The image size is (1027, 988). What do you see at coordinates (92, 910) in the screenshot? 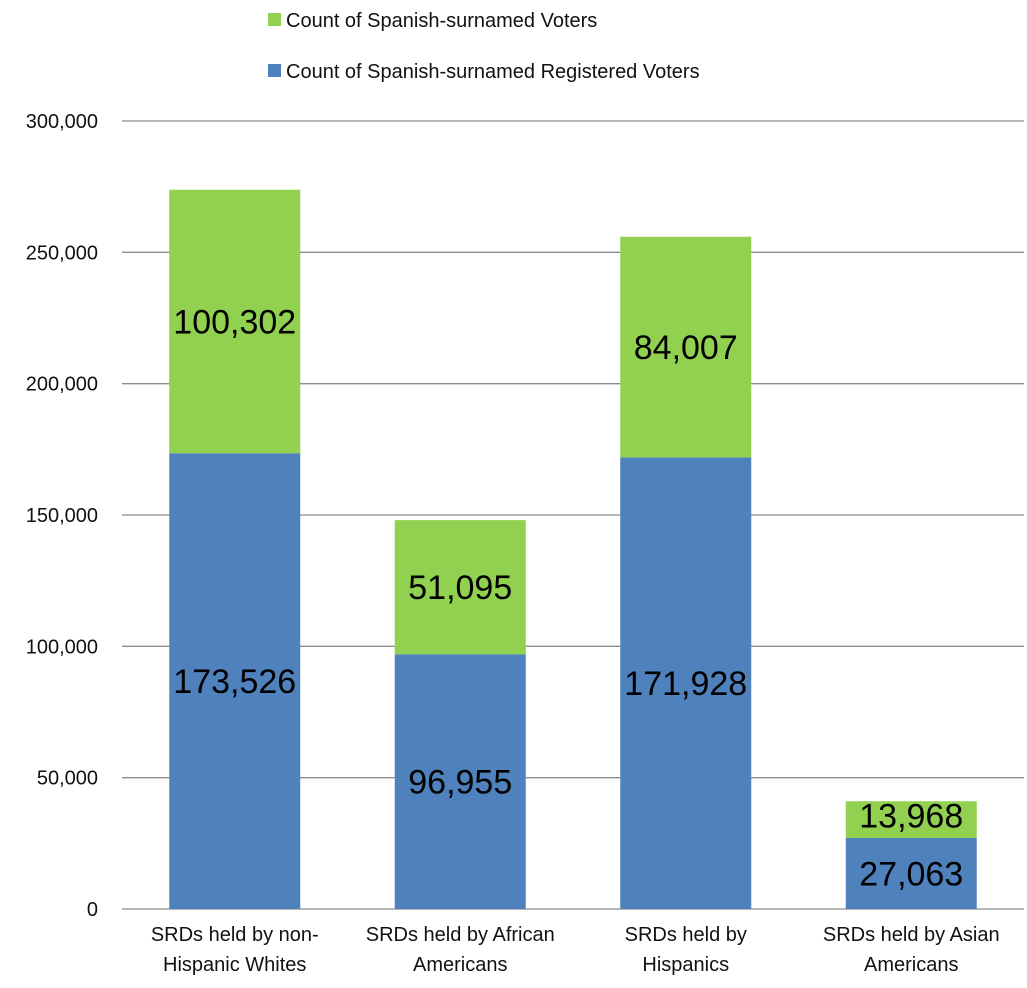
I see `y-tick-label: 0` at bounding box center [92, 910].